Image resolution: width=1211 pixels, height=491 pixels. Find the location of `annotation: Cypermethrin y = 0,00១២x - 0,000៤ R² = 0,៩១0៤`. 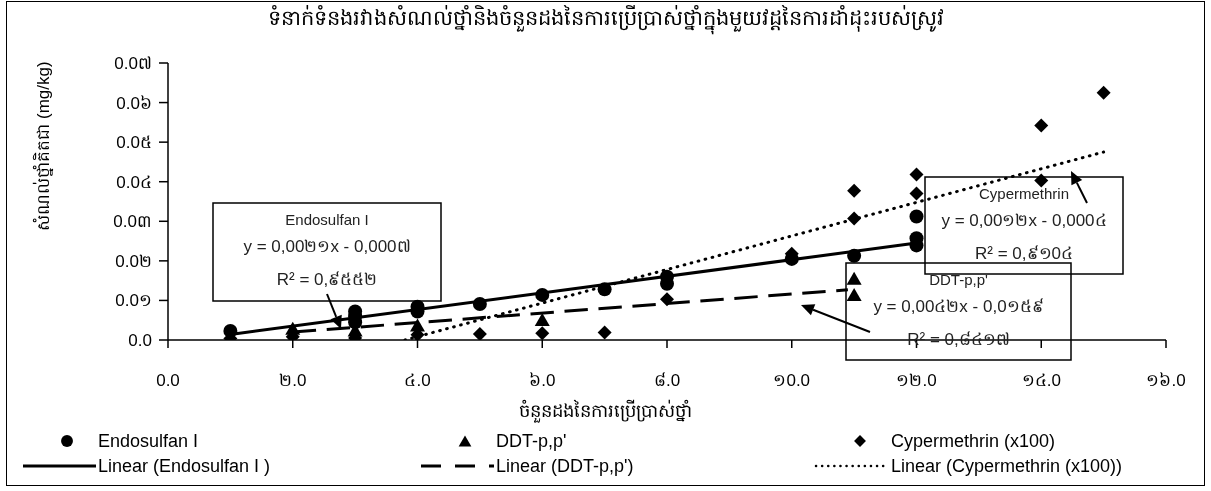

annotation: Cypermethrin y = 0,00១២x - 0,000៤ R² = 0,៩១0៤ is located at coordinates (1024, 223).